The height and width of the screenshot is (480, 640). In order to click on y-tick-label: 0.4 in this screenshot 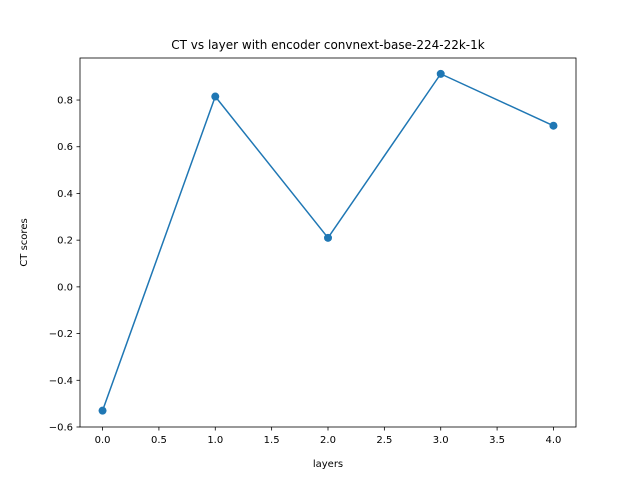, I will do `click(65, 194)`.